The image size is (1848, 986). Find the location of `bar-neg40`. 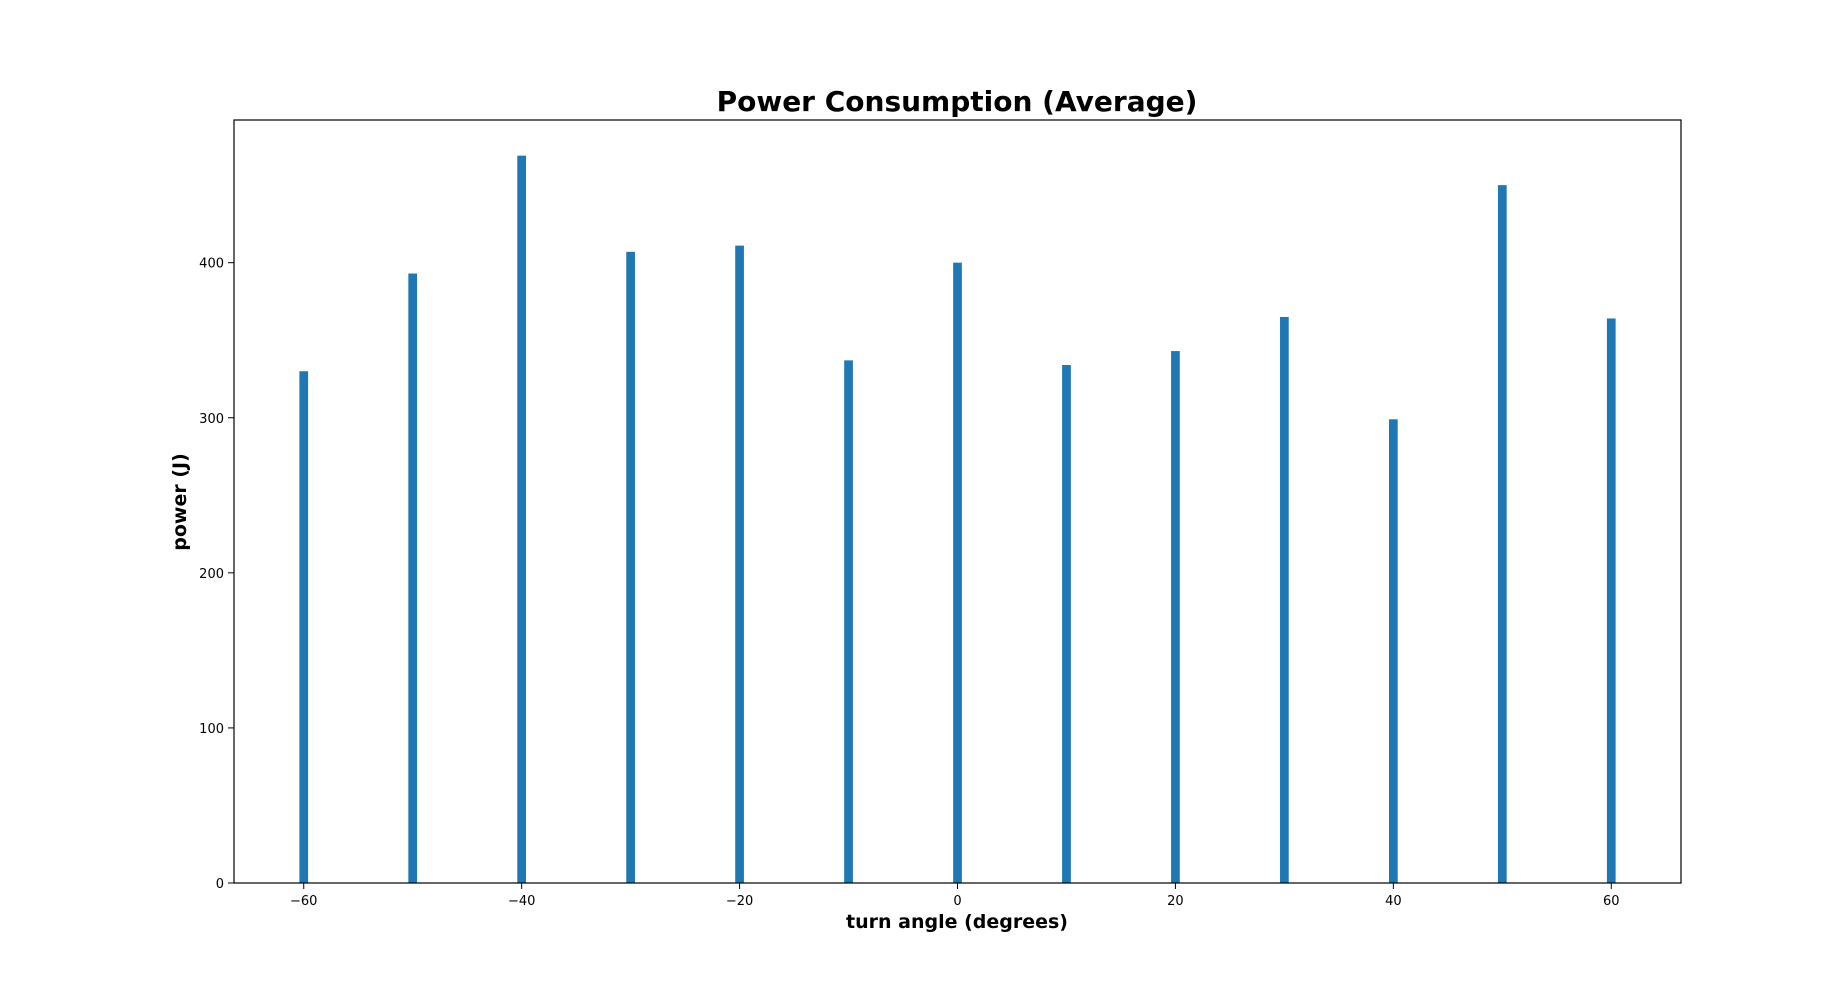

bar-neg40 is located at coordinates (522, 519).